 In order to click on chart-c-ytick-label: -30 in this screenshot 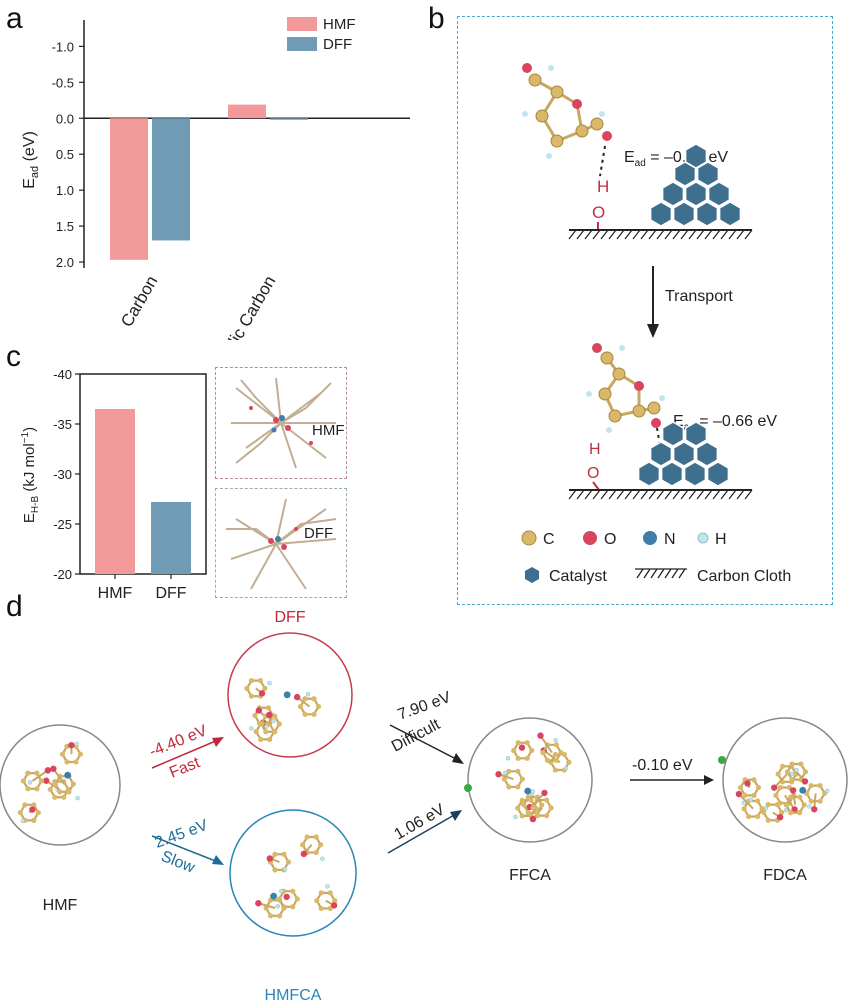, I will do `click(62, 474)`.